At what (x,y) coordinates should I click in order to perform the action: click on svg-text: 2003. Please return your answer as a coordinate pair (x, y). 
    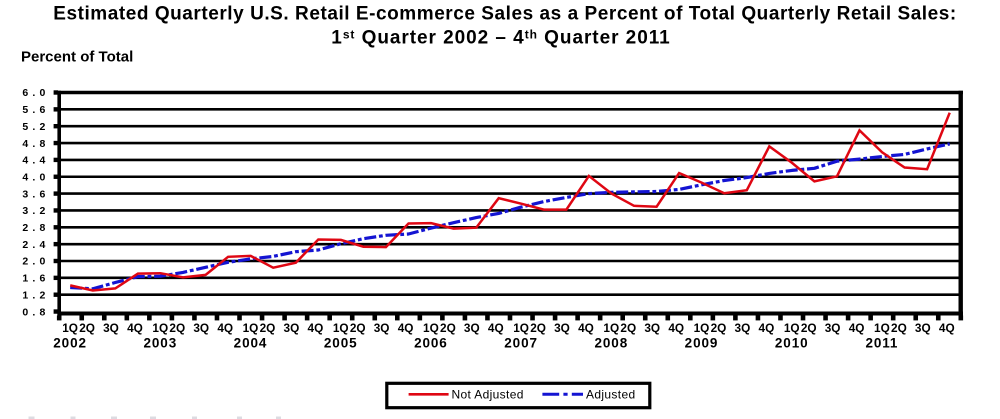
    Looking at the image, I should click on (160, 342).